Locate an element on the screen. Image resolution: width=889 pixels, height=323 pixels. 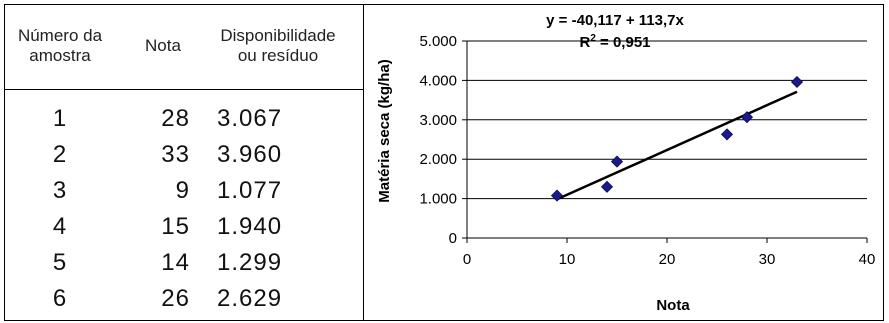
cell-value: 2.629 is located at coordinates (250, 298).